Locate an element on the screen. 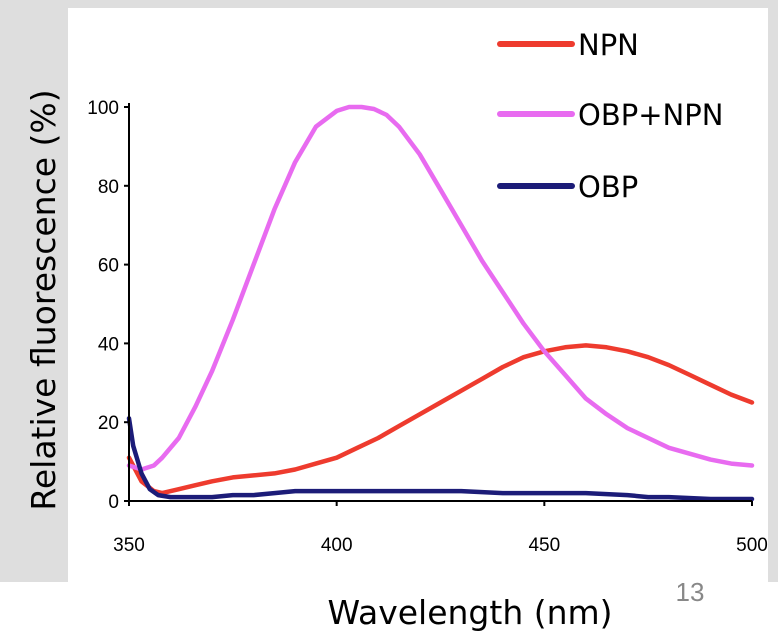  x-tick-label: 450 is located at coordinates (544, 545).